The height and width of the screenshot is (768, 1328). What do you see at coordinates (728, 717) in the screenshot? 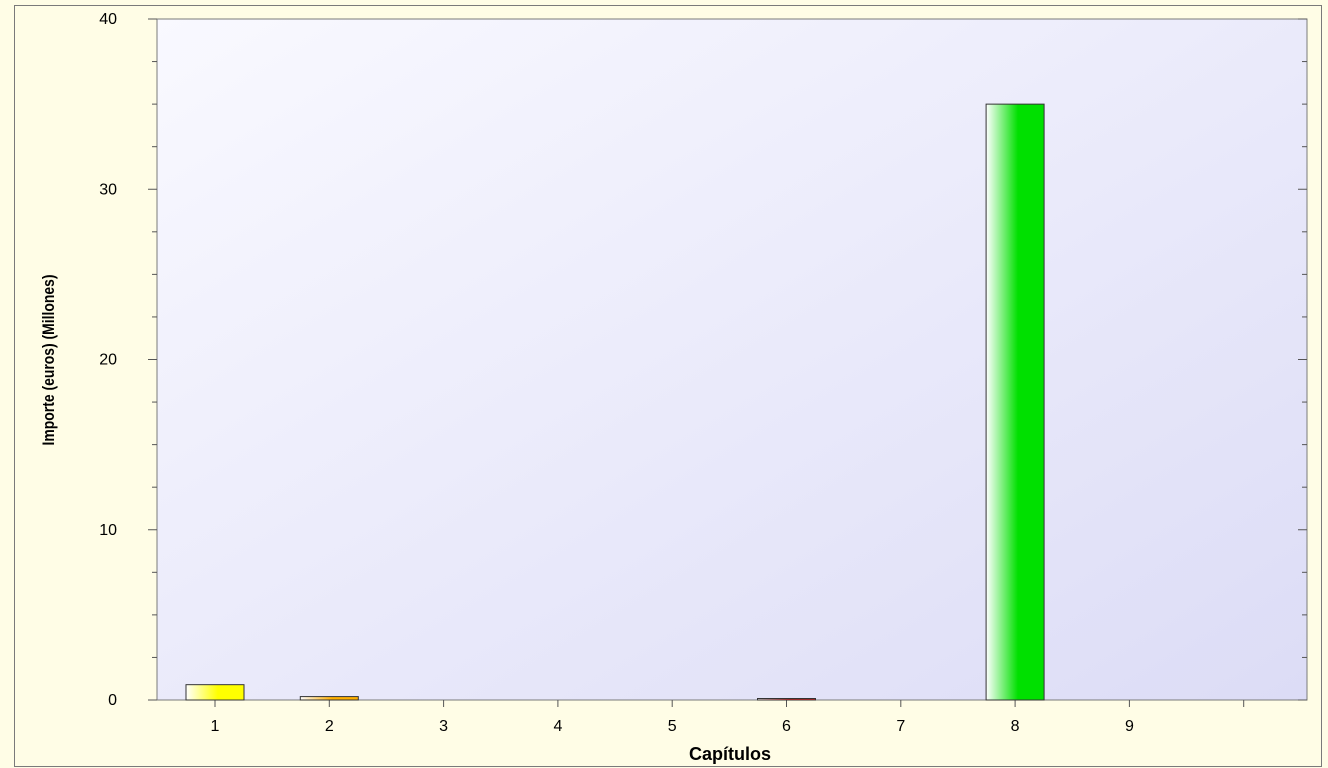
I see `x-axis: 1 2 3 4 5 6 7 8 9` at bounding box center [728, 717].